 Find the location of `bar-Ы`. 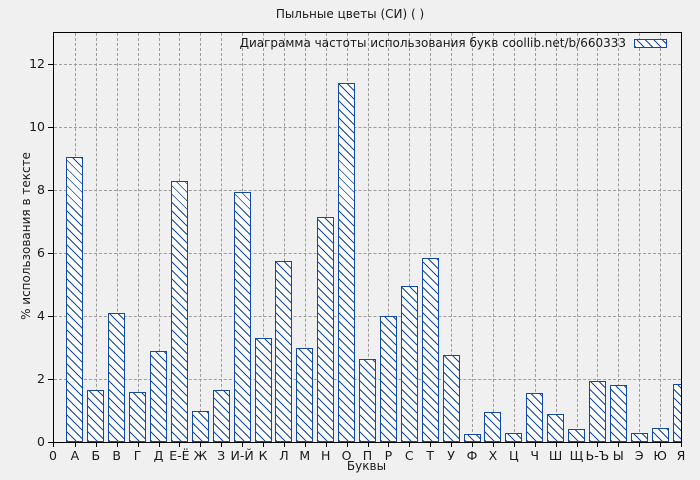

bar-Ы is located at coordinates (618, 413).